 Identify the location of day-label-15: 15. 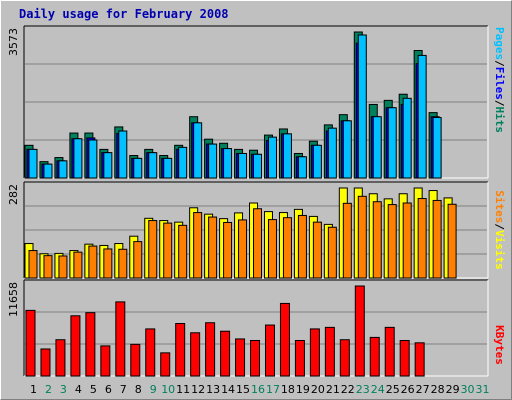
(243, 389).